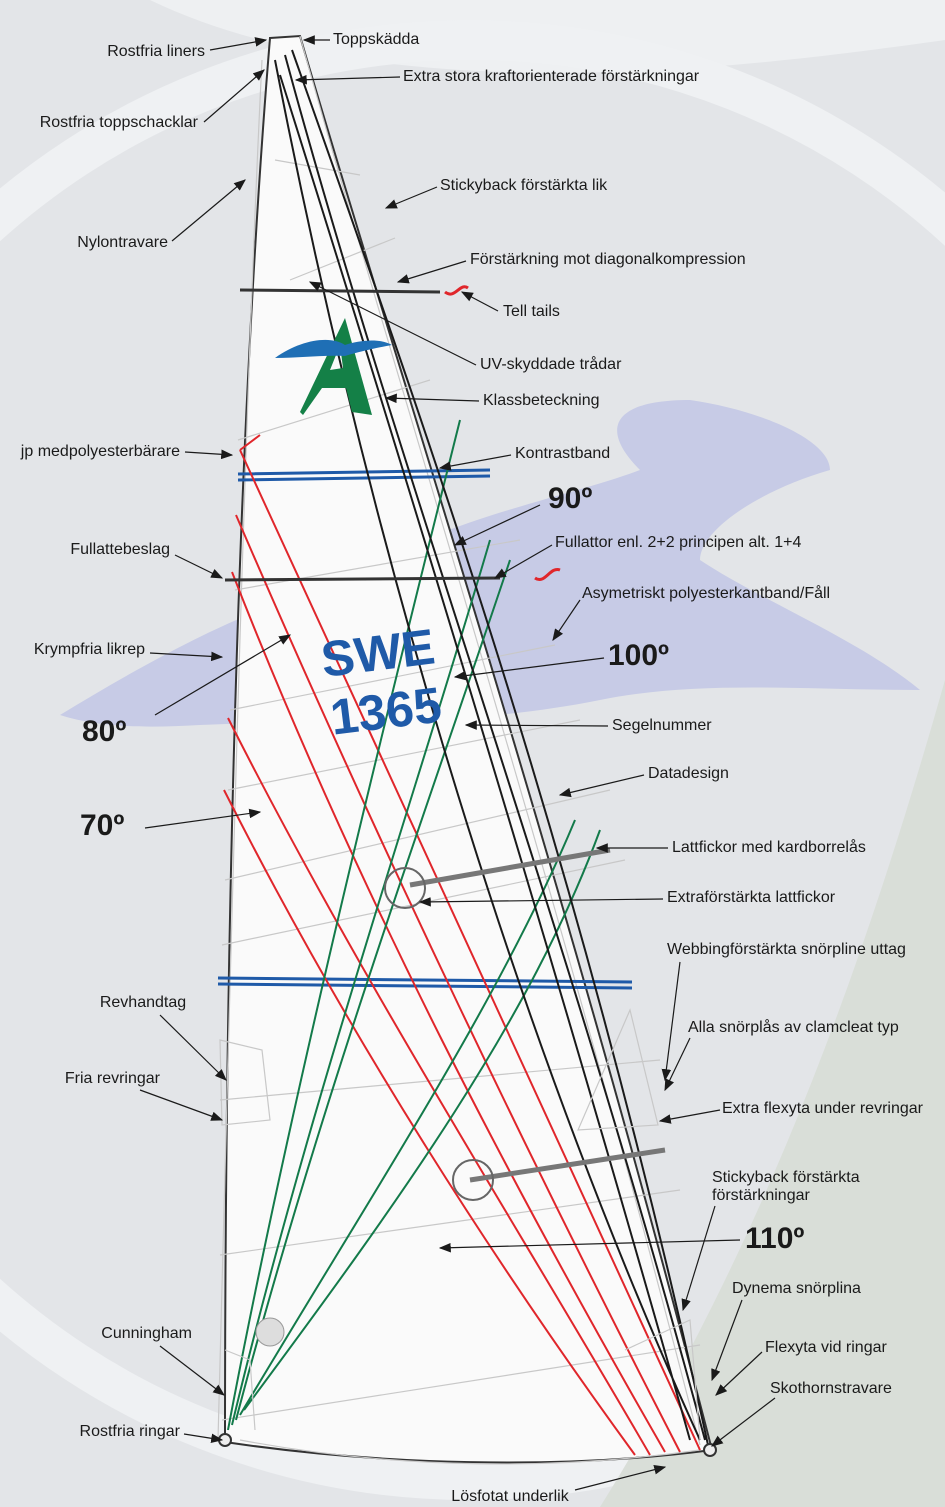  Describe the element at coordinates (376, 39) in the screenshot. I see `label: Toppskädda` at that location.